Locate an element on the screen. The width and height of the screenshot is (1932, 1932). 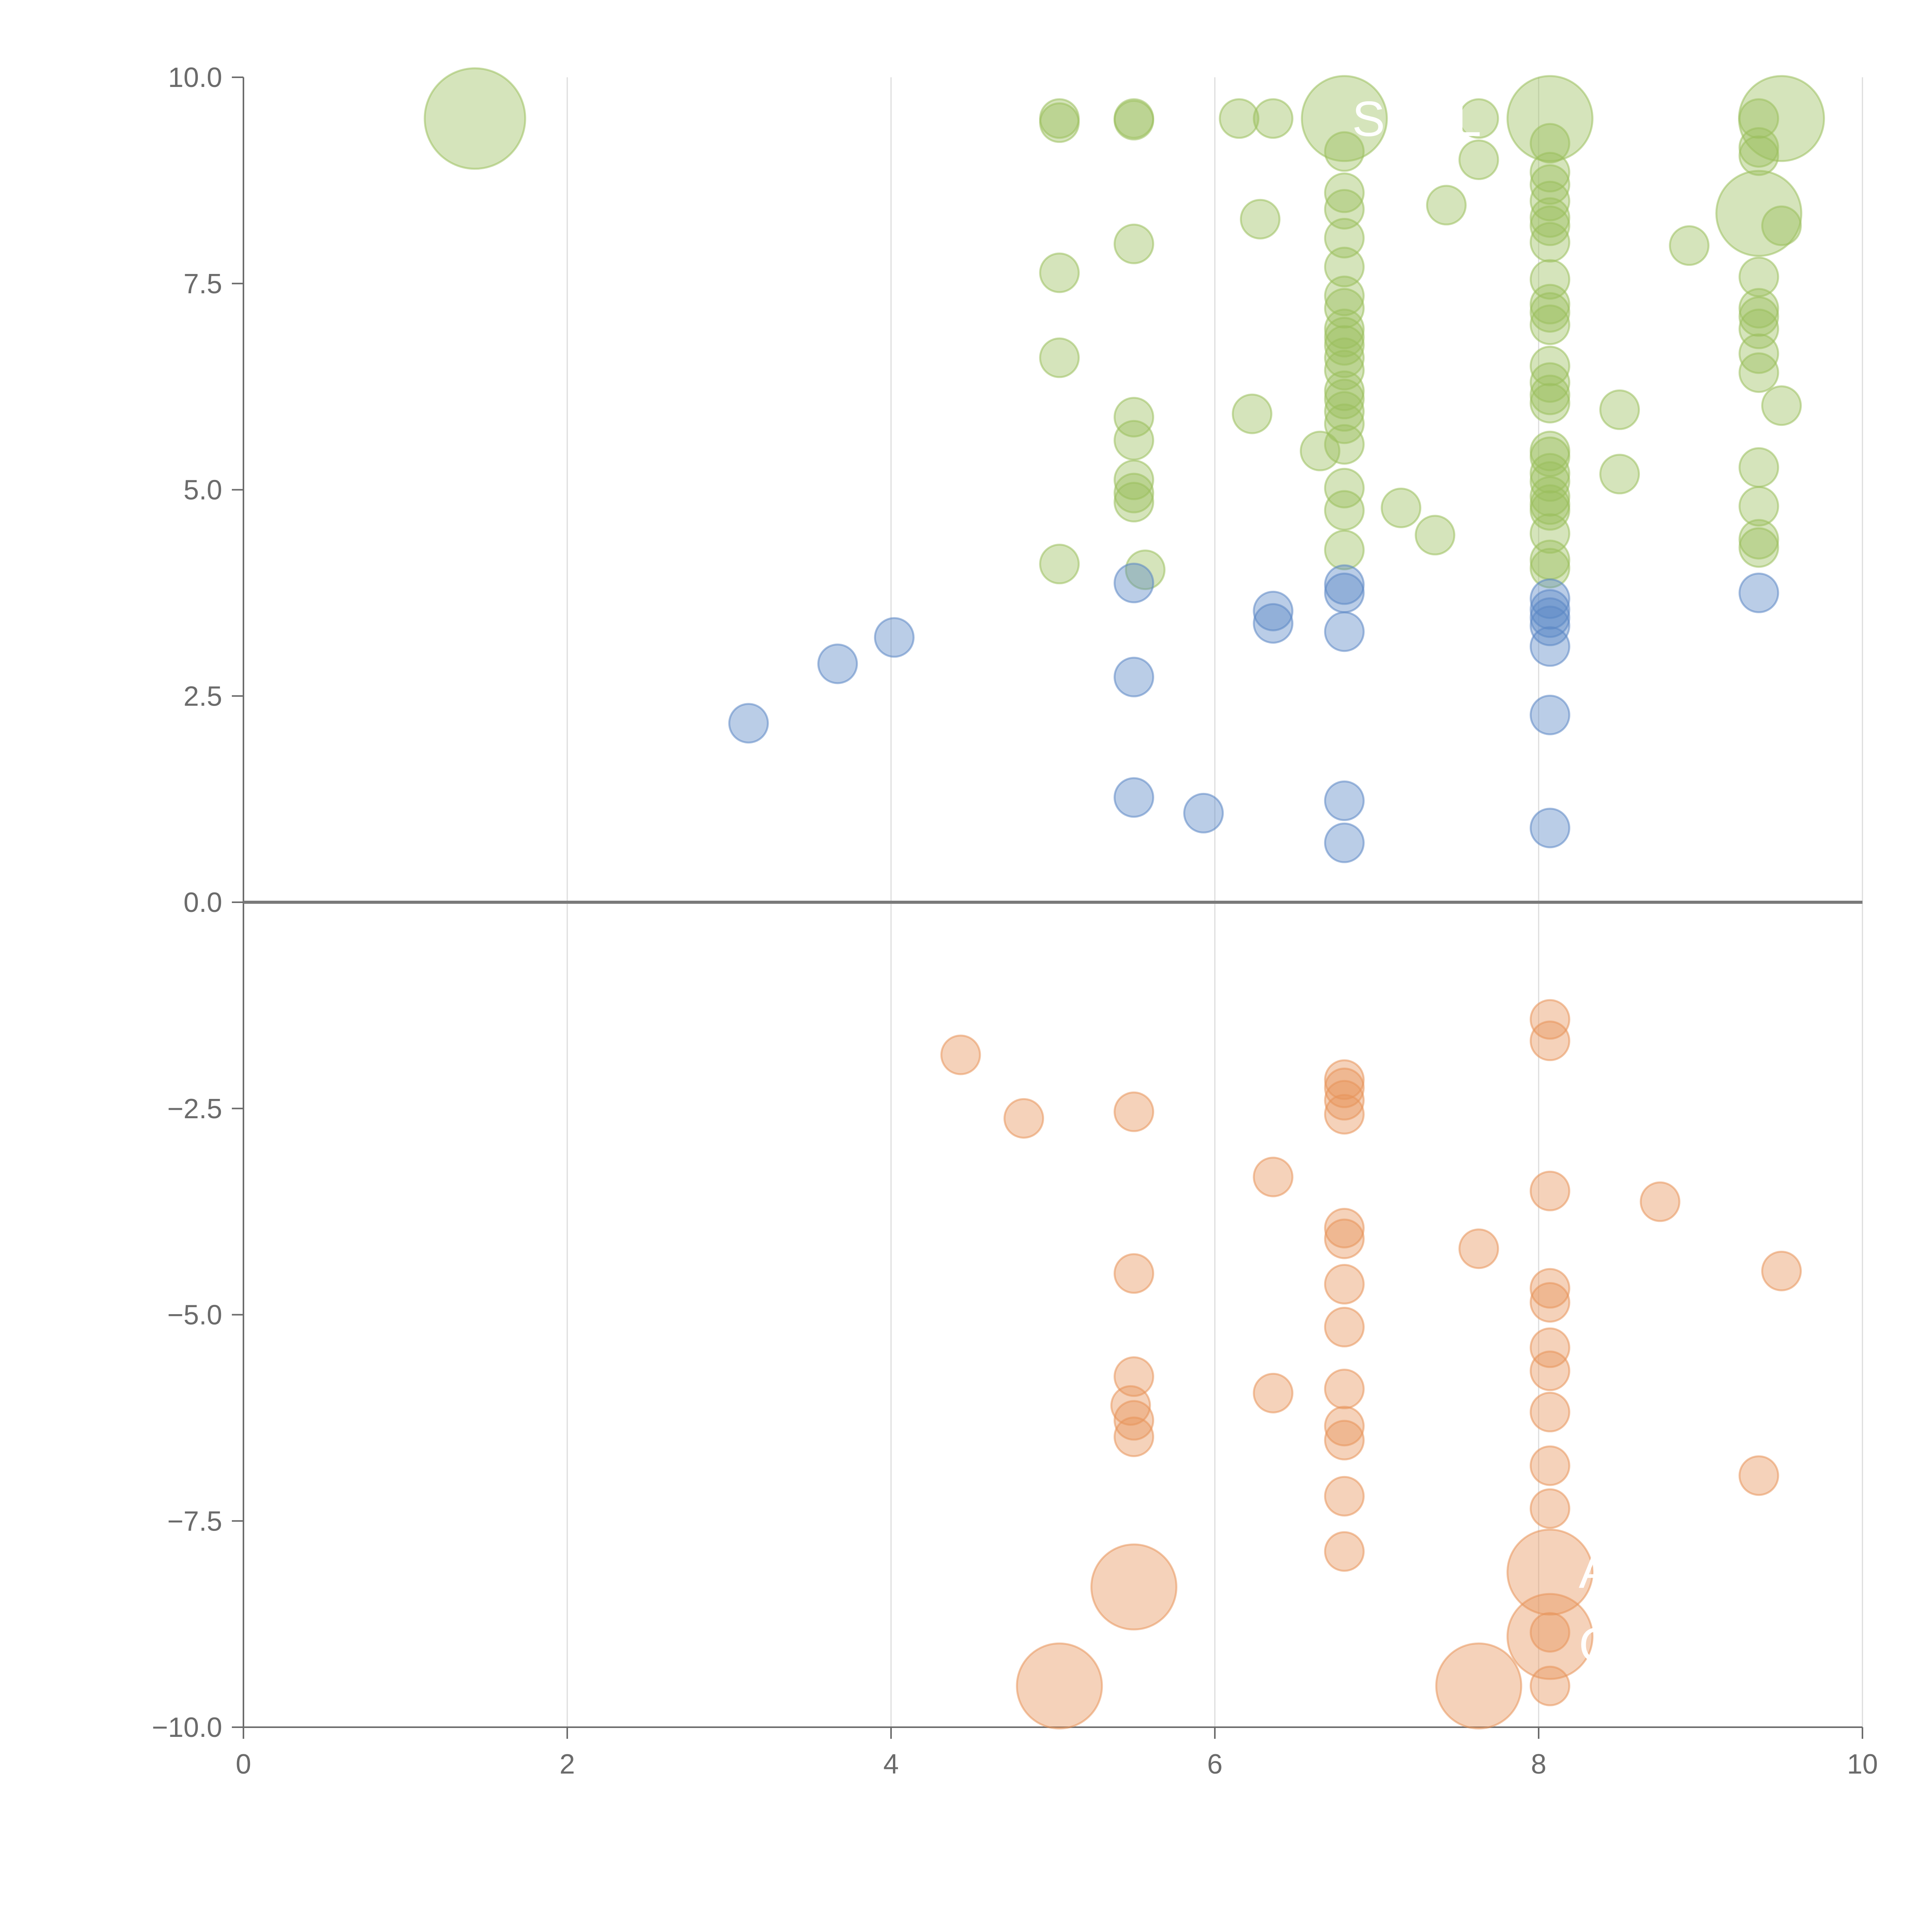
x-tick-label: 2 is located at coordinates (567, 1765).